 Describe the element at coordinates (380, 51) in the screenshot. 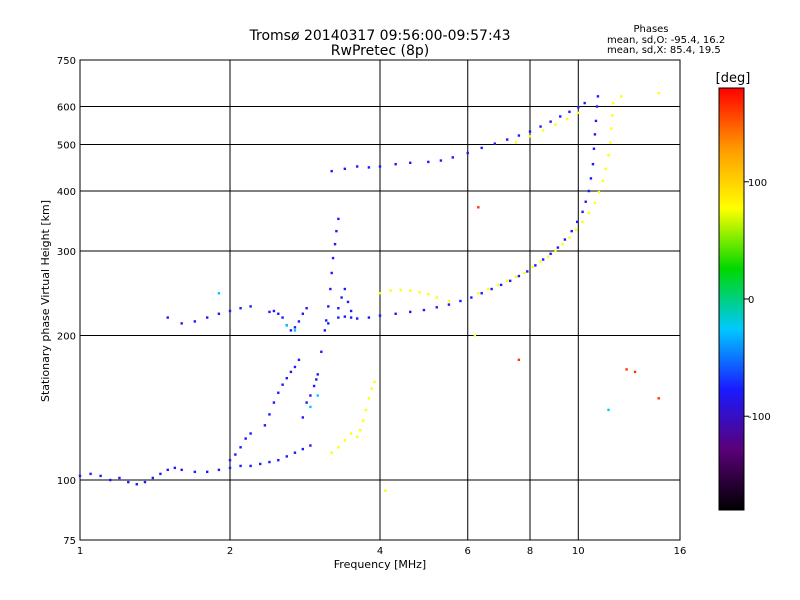

I see `chart-subtitle: RwPretec (8p)` at that location.